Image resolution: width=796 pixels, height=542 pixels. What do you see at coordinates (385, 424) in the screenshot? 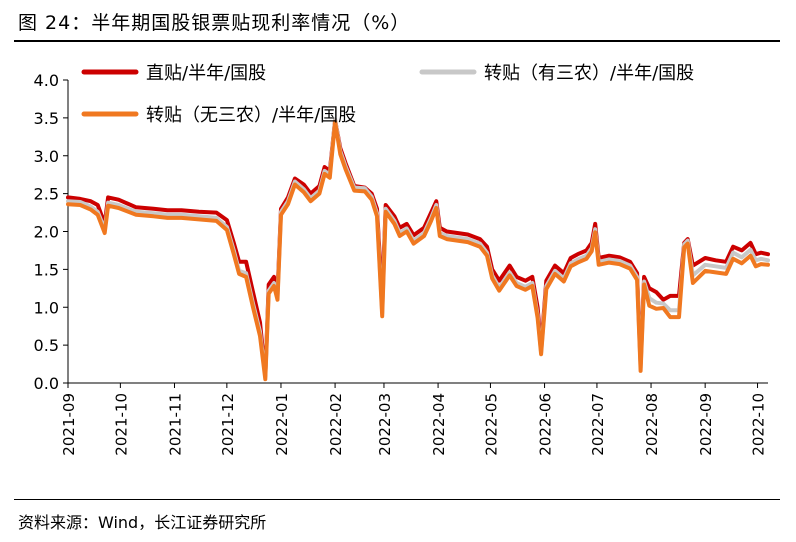
I see `x-tick-label: 2022-03` at bounding box center [385, 424].